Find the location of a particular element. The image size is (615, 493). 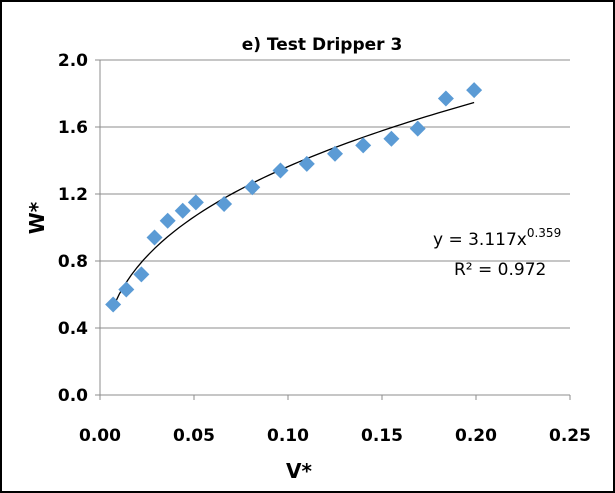

y-tick-label: 1.2 is located at coordinates (73, 195).